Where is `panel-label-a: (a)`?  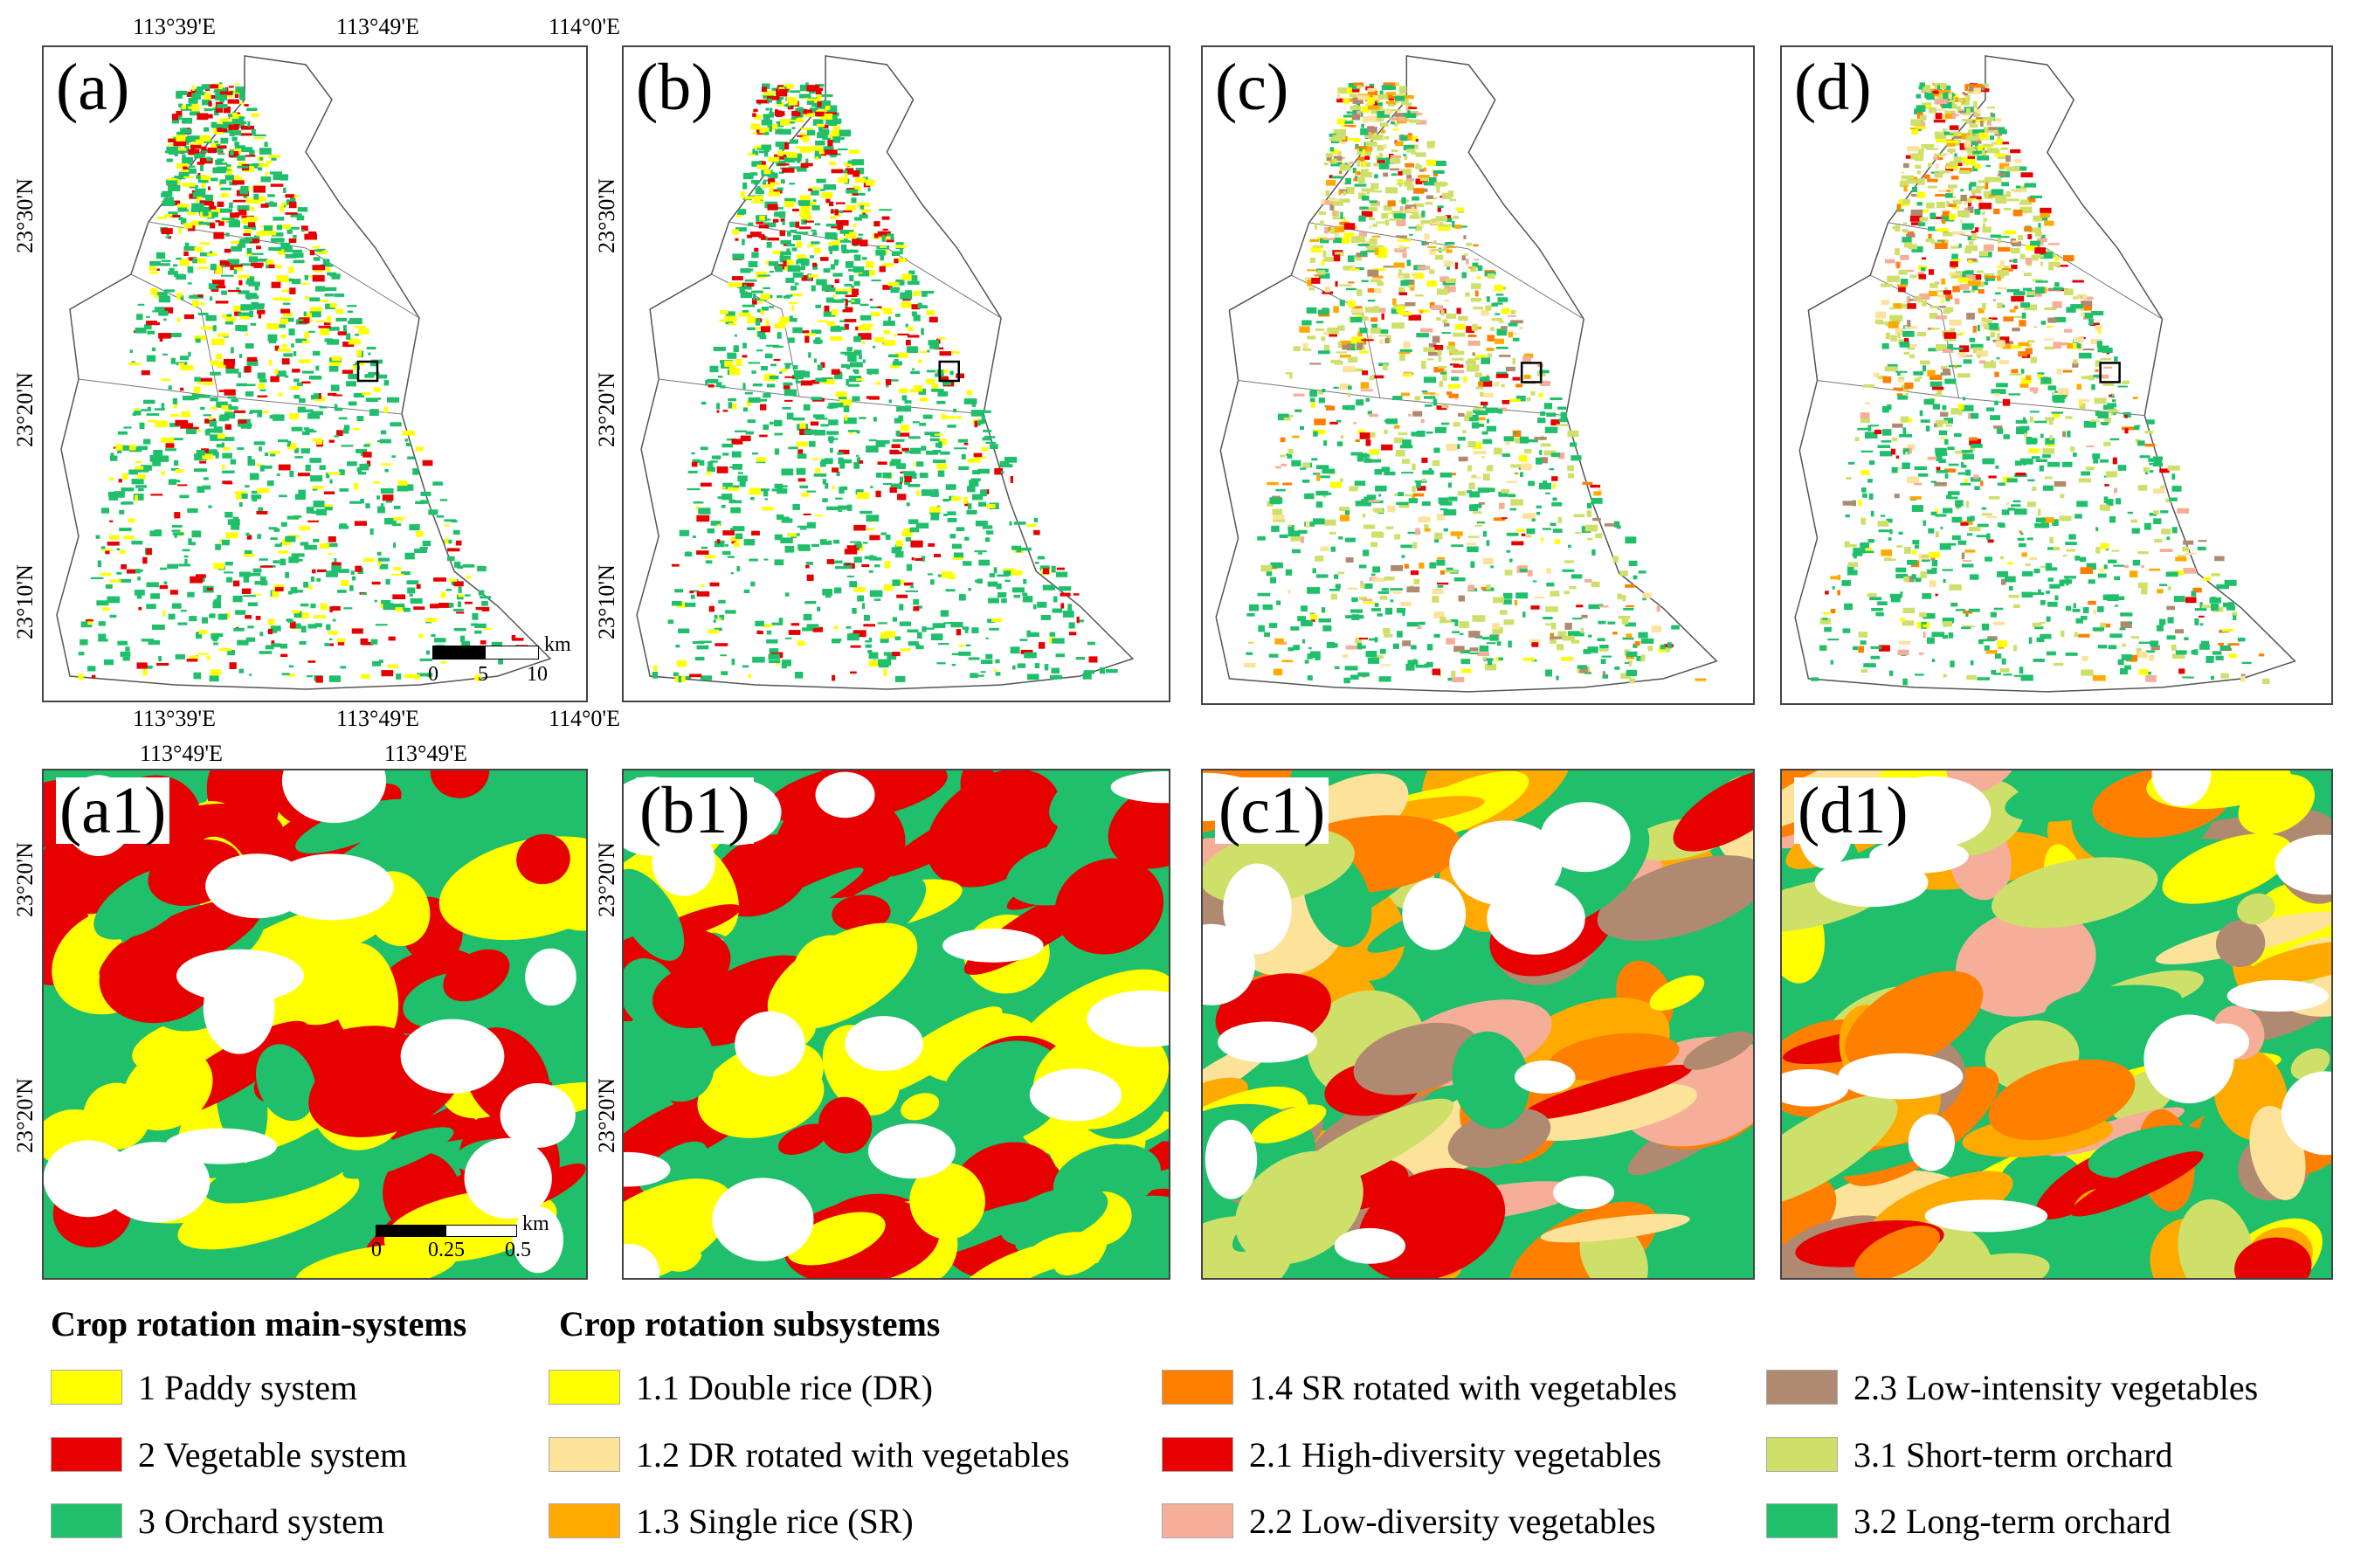
panel-label-a: (a) is located at coordinates (93, 87).